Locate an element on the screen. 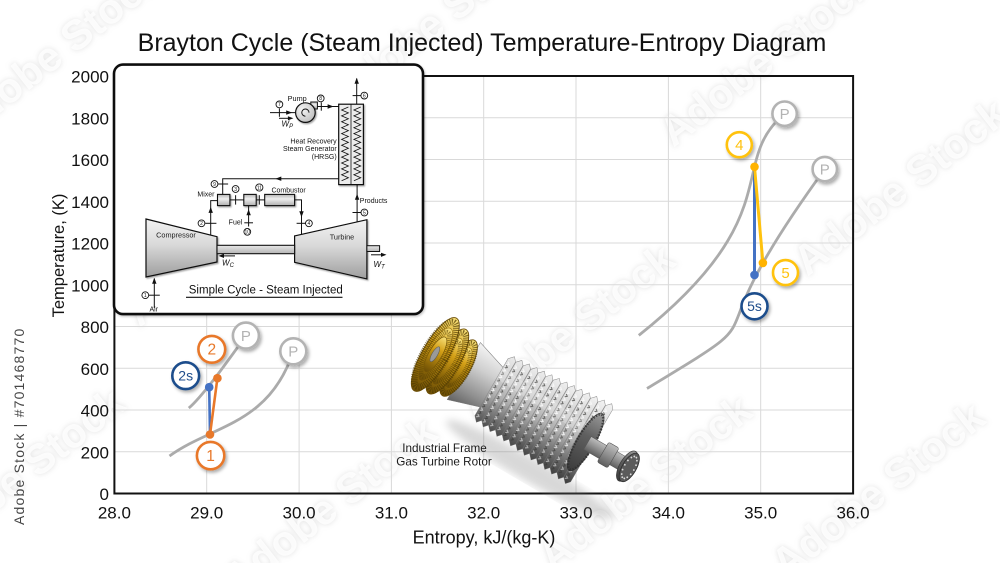  svg-text: 9 is located at coordinates (214, 185).